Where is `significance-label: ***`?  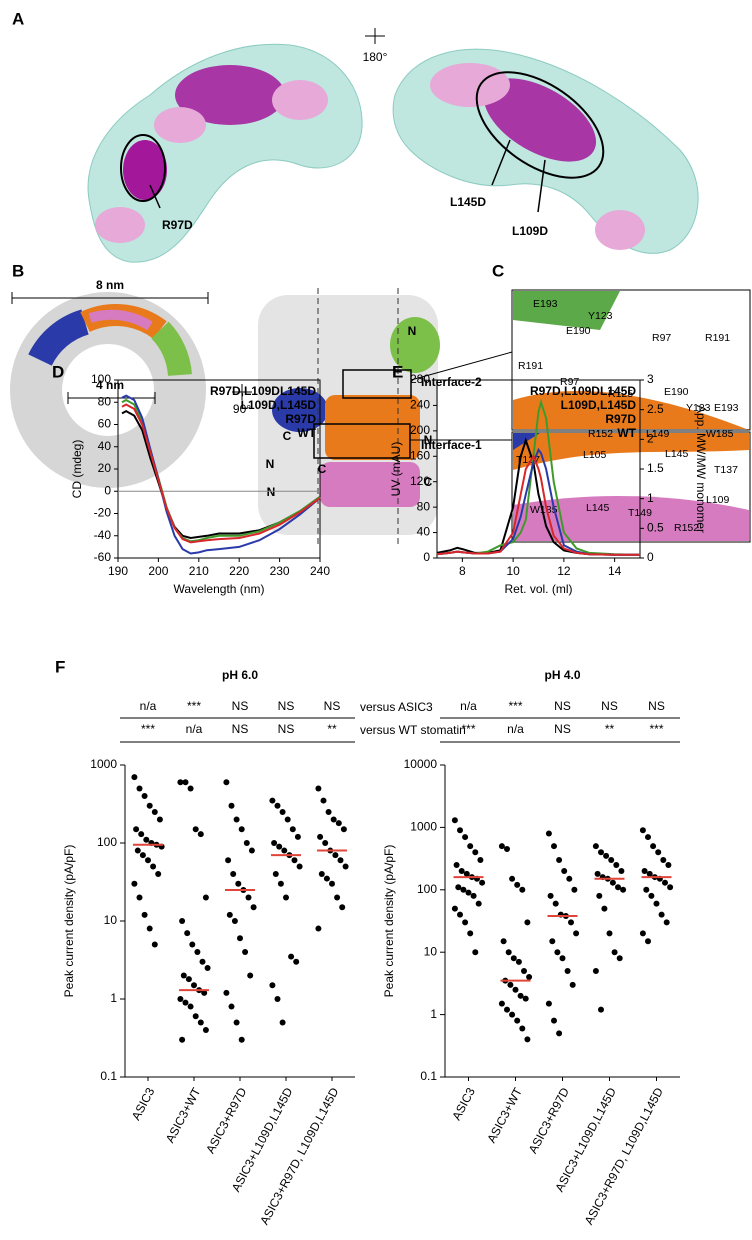
significance-label: *** is located at coordinates (515, 706).